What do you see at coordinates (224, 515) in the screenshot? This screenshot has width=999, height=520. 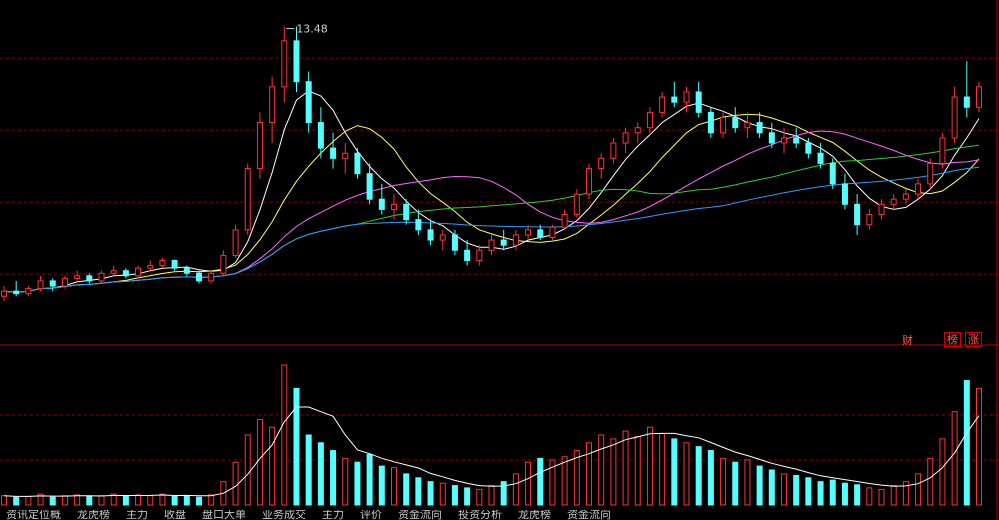 I see `tab-item: 盘口大单` at bounding box center [224, 515].